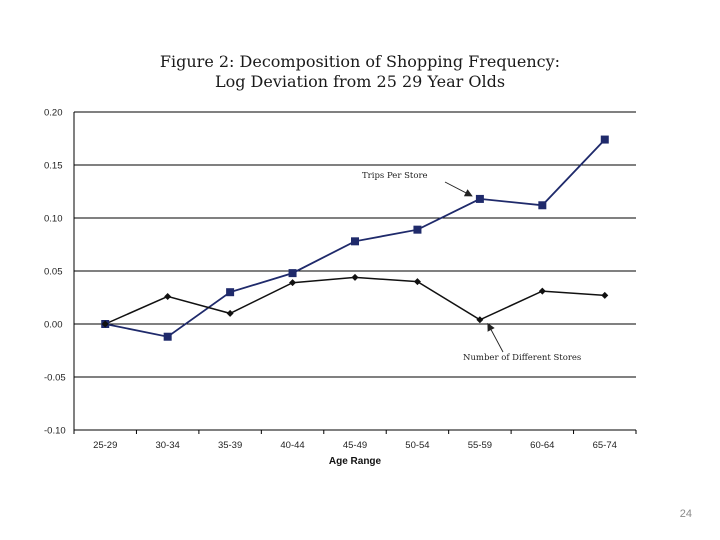 This screenshot has width=720, height=540. What do you see at coordinates (354, 300) in the screenshot?
I see `series-line-number-of-different-stores` at bounding box center [354, 300].